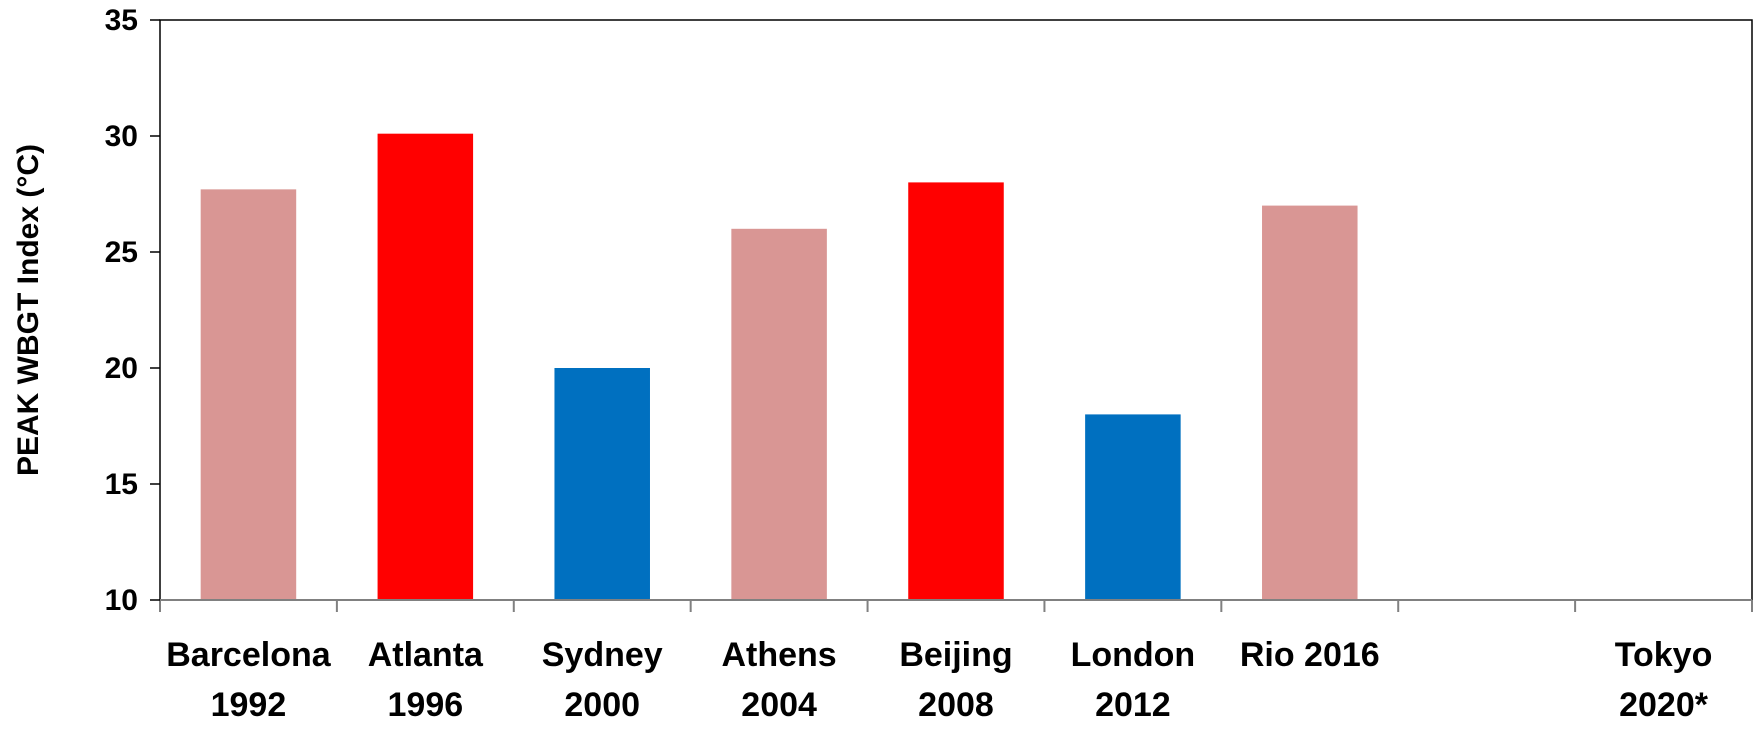 The height and width of the screenshot is (730, 1762). What do you see at coordinates (249, 705) in the screenshot?
I see `x-label-0-line2: 1992` at bounding box center [249, 705].